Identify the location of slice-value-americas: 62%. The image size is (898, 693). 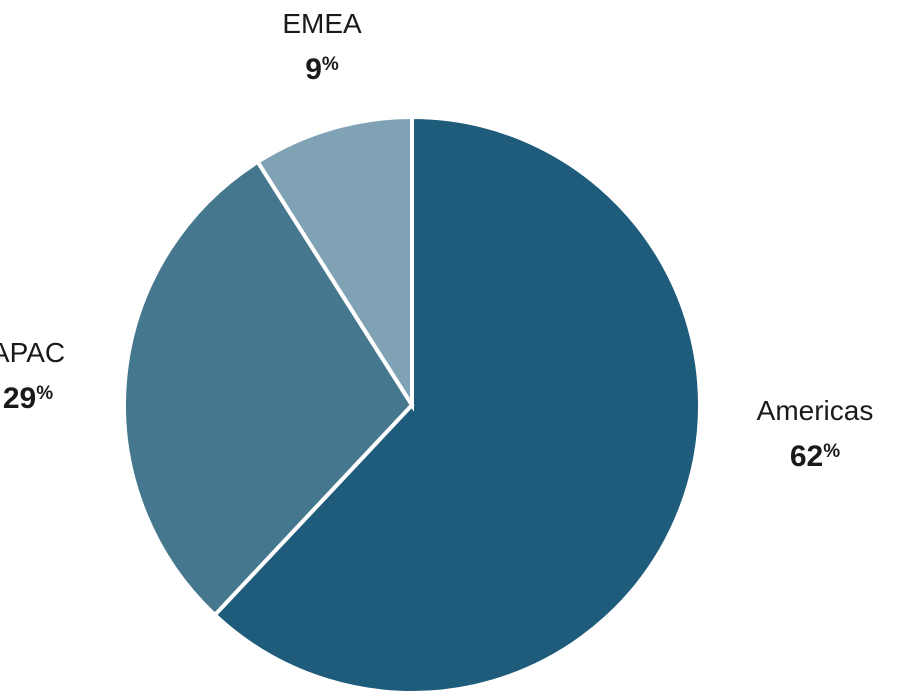
(815, 456).